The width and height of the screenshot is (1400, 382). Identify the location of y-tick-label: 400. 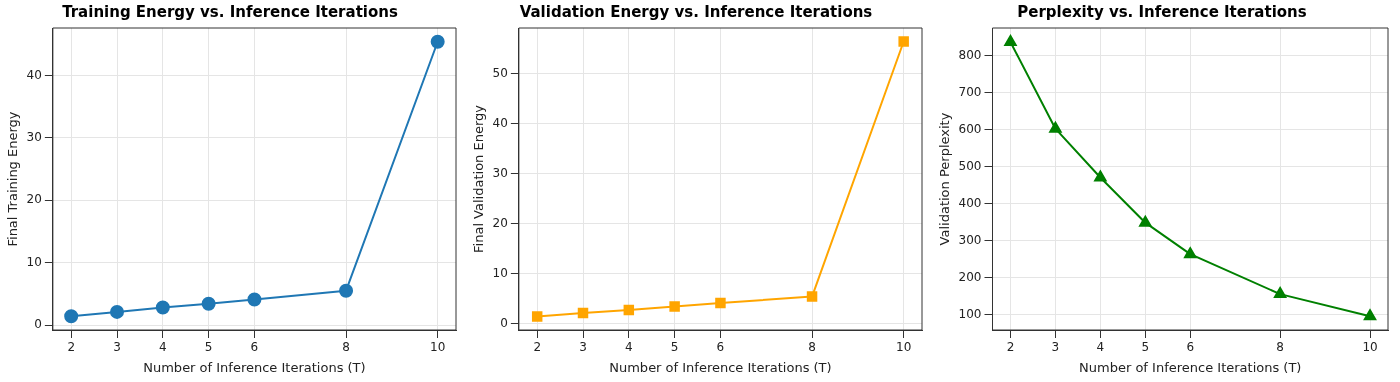
(970, 202).